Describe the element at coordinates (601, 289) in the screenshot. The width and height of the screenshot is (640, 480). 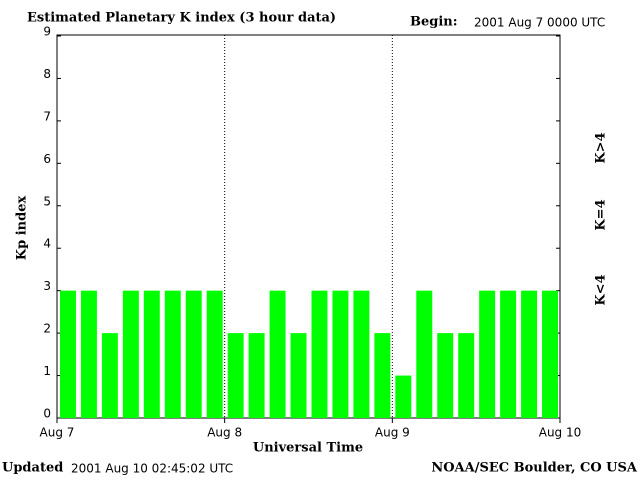
I see `legend-entry: K<4` at that location.